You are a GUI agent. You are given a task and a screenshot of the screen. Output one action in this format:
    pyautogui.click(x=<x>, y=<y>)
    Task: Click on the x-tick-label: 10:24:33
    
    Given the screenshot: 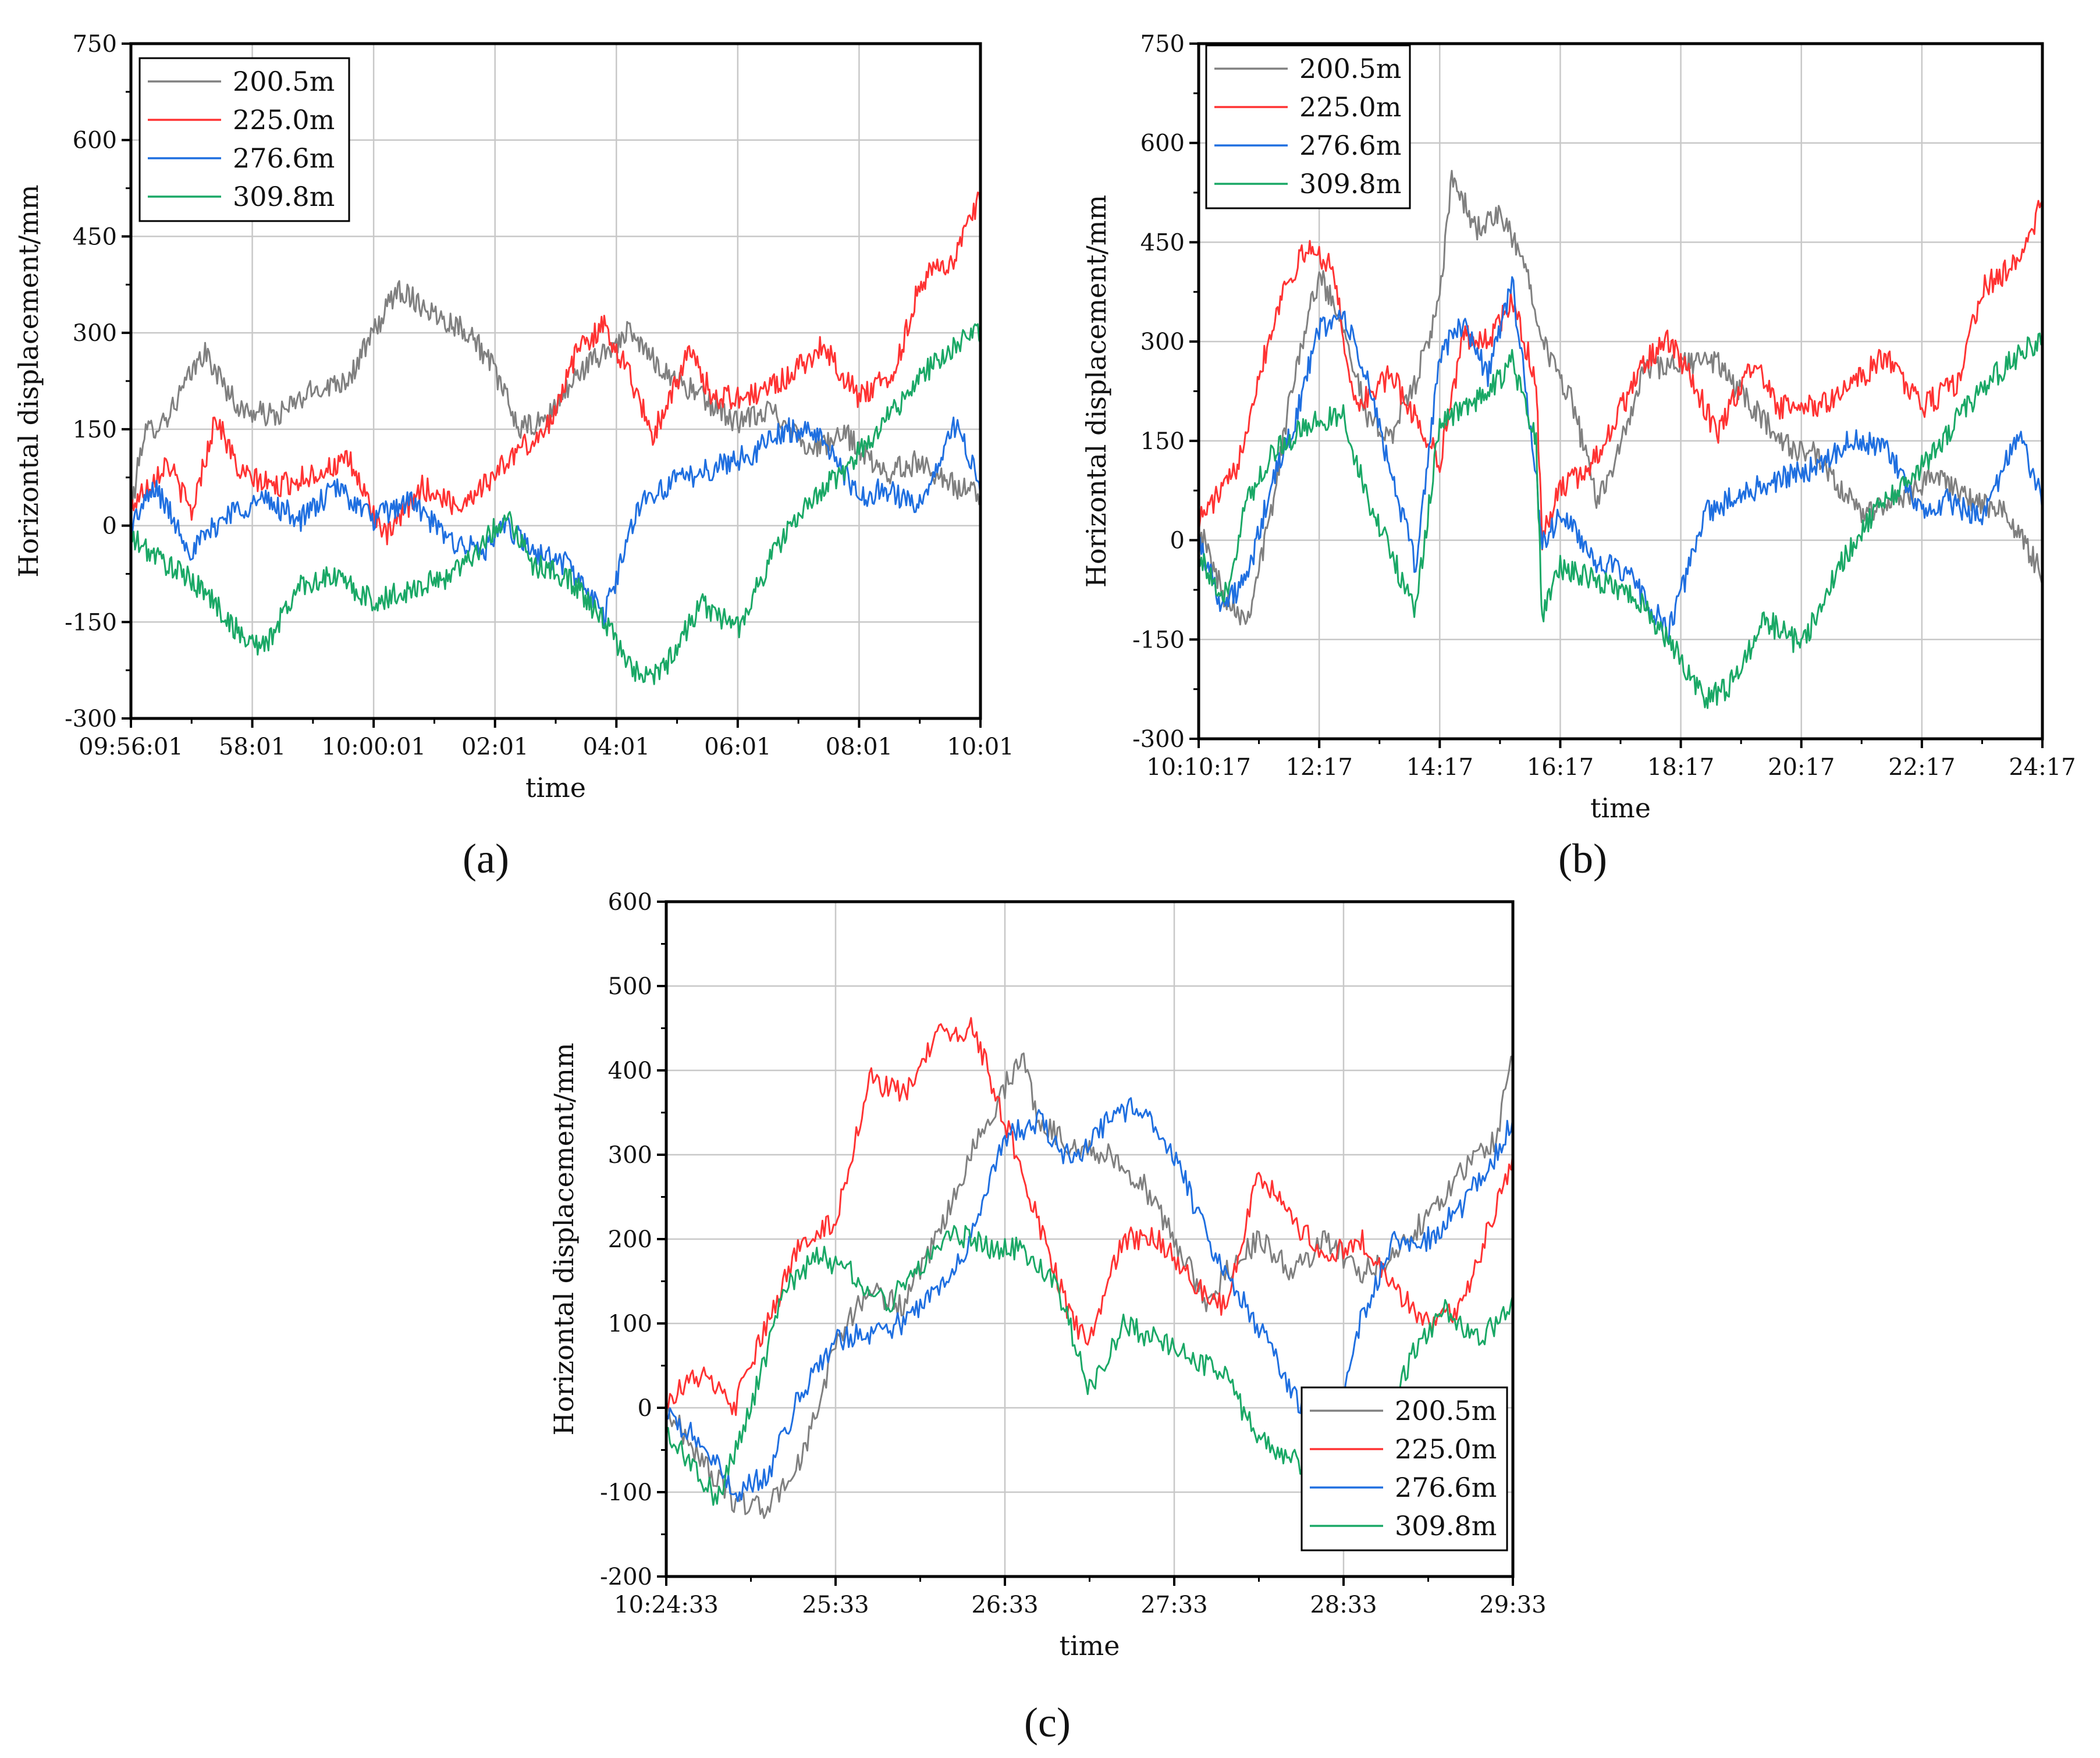 What is the action you would take?
    pyautogui.click(x=667, y=1605)
    